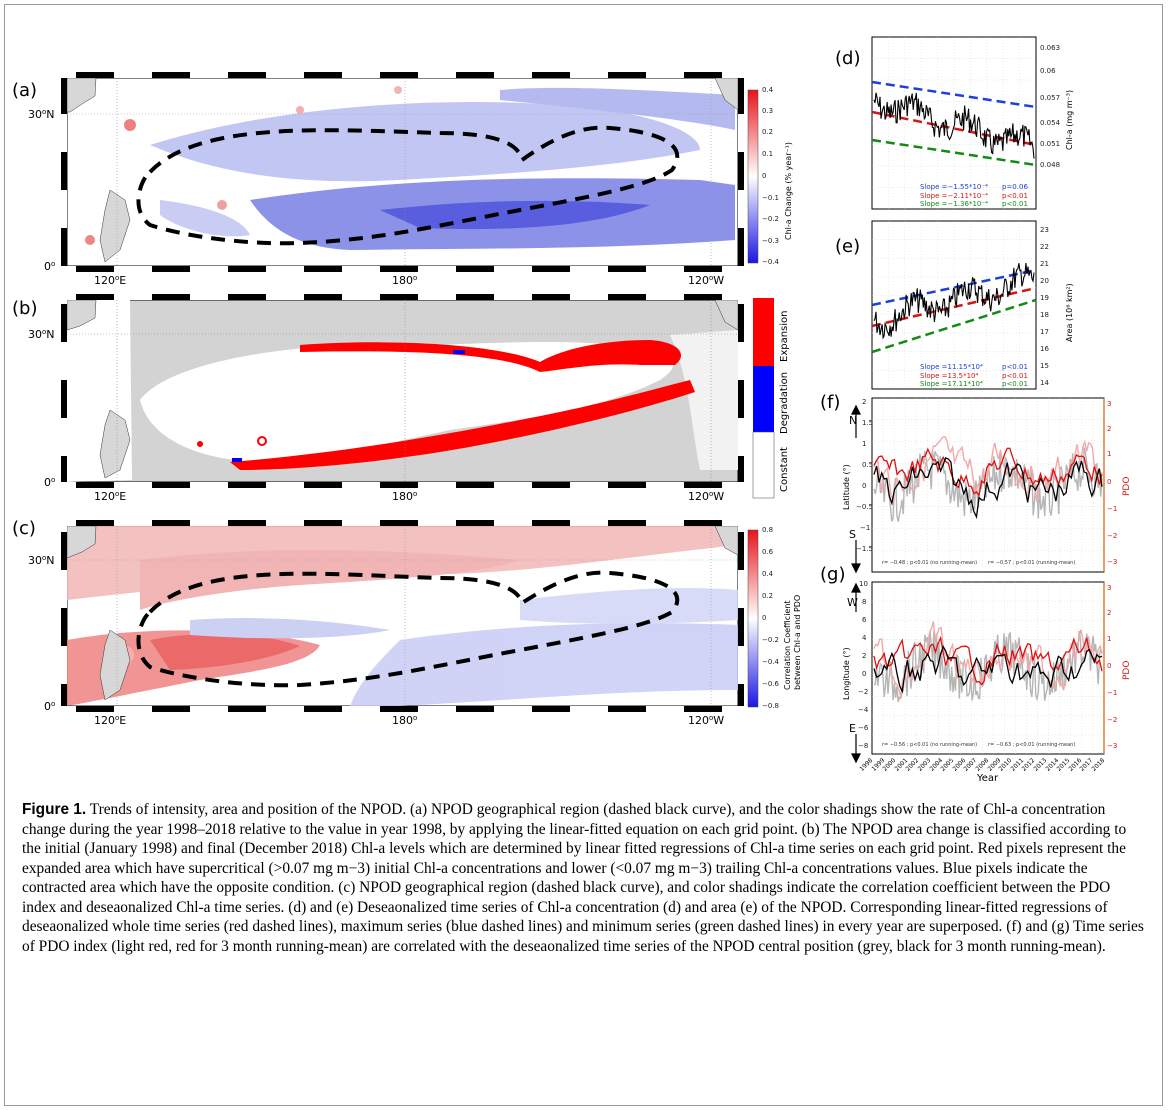 The width and height of the screenshot is (1168, 1110). I want to click on map-b-lon-120w: 120oW, so click(706, 496).